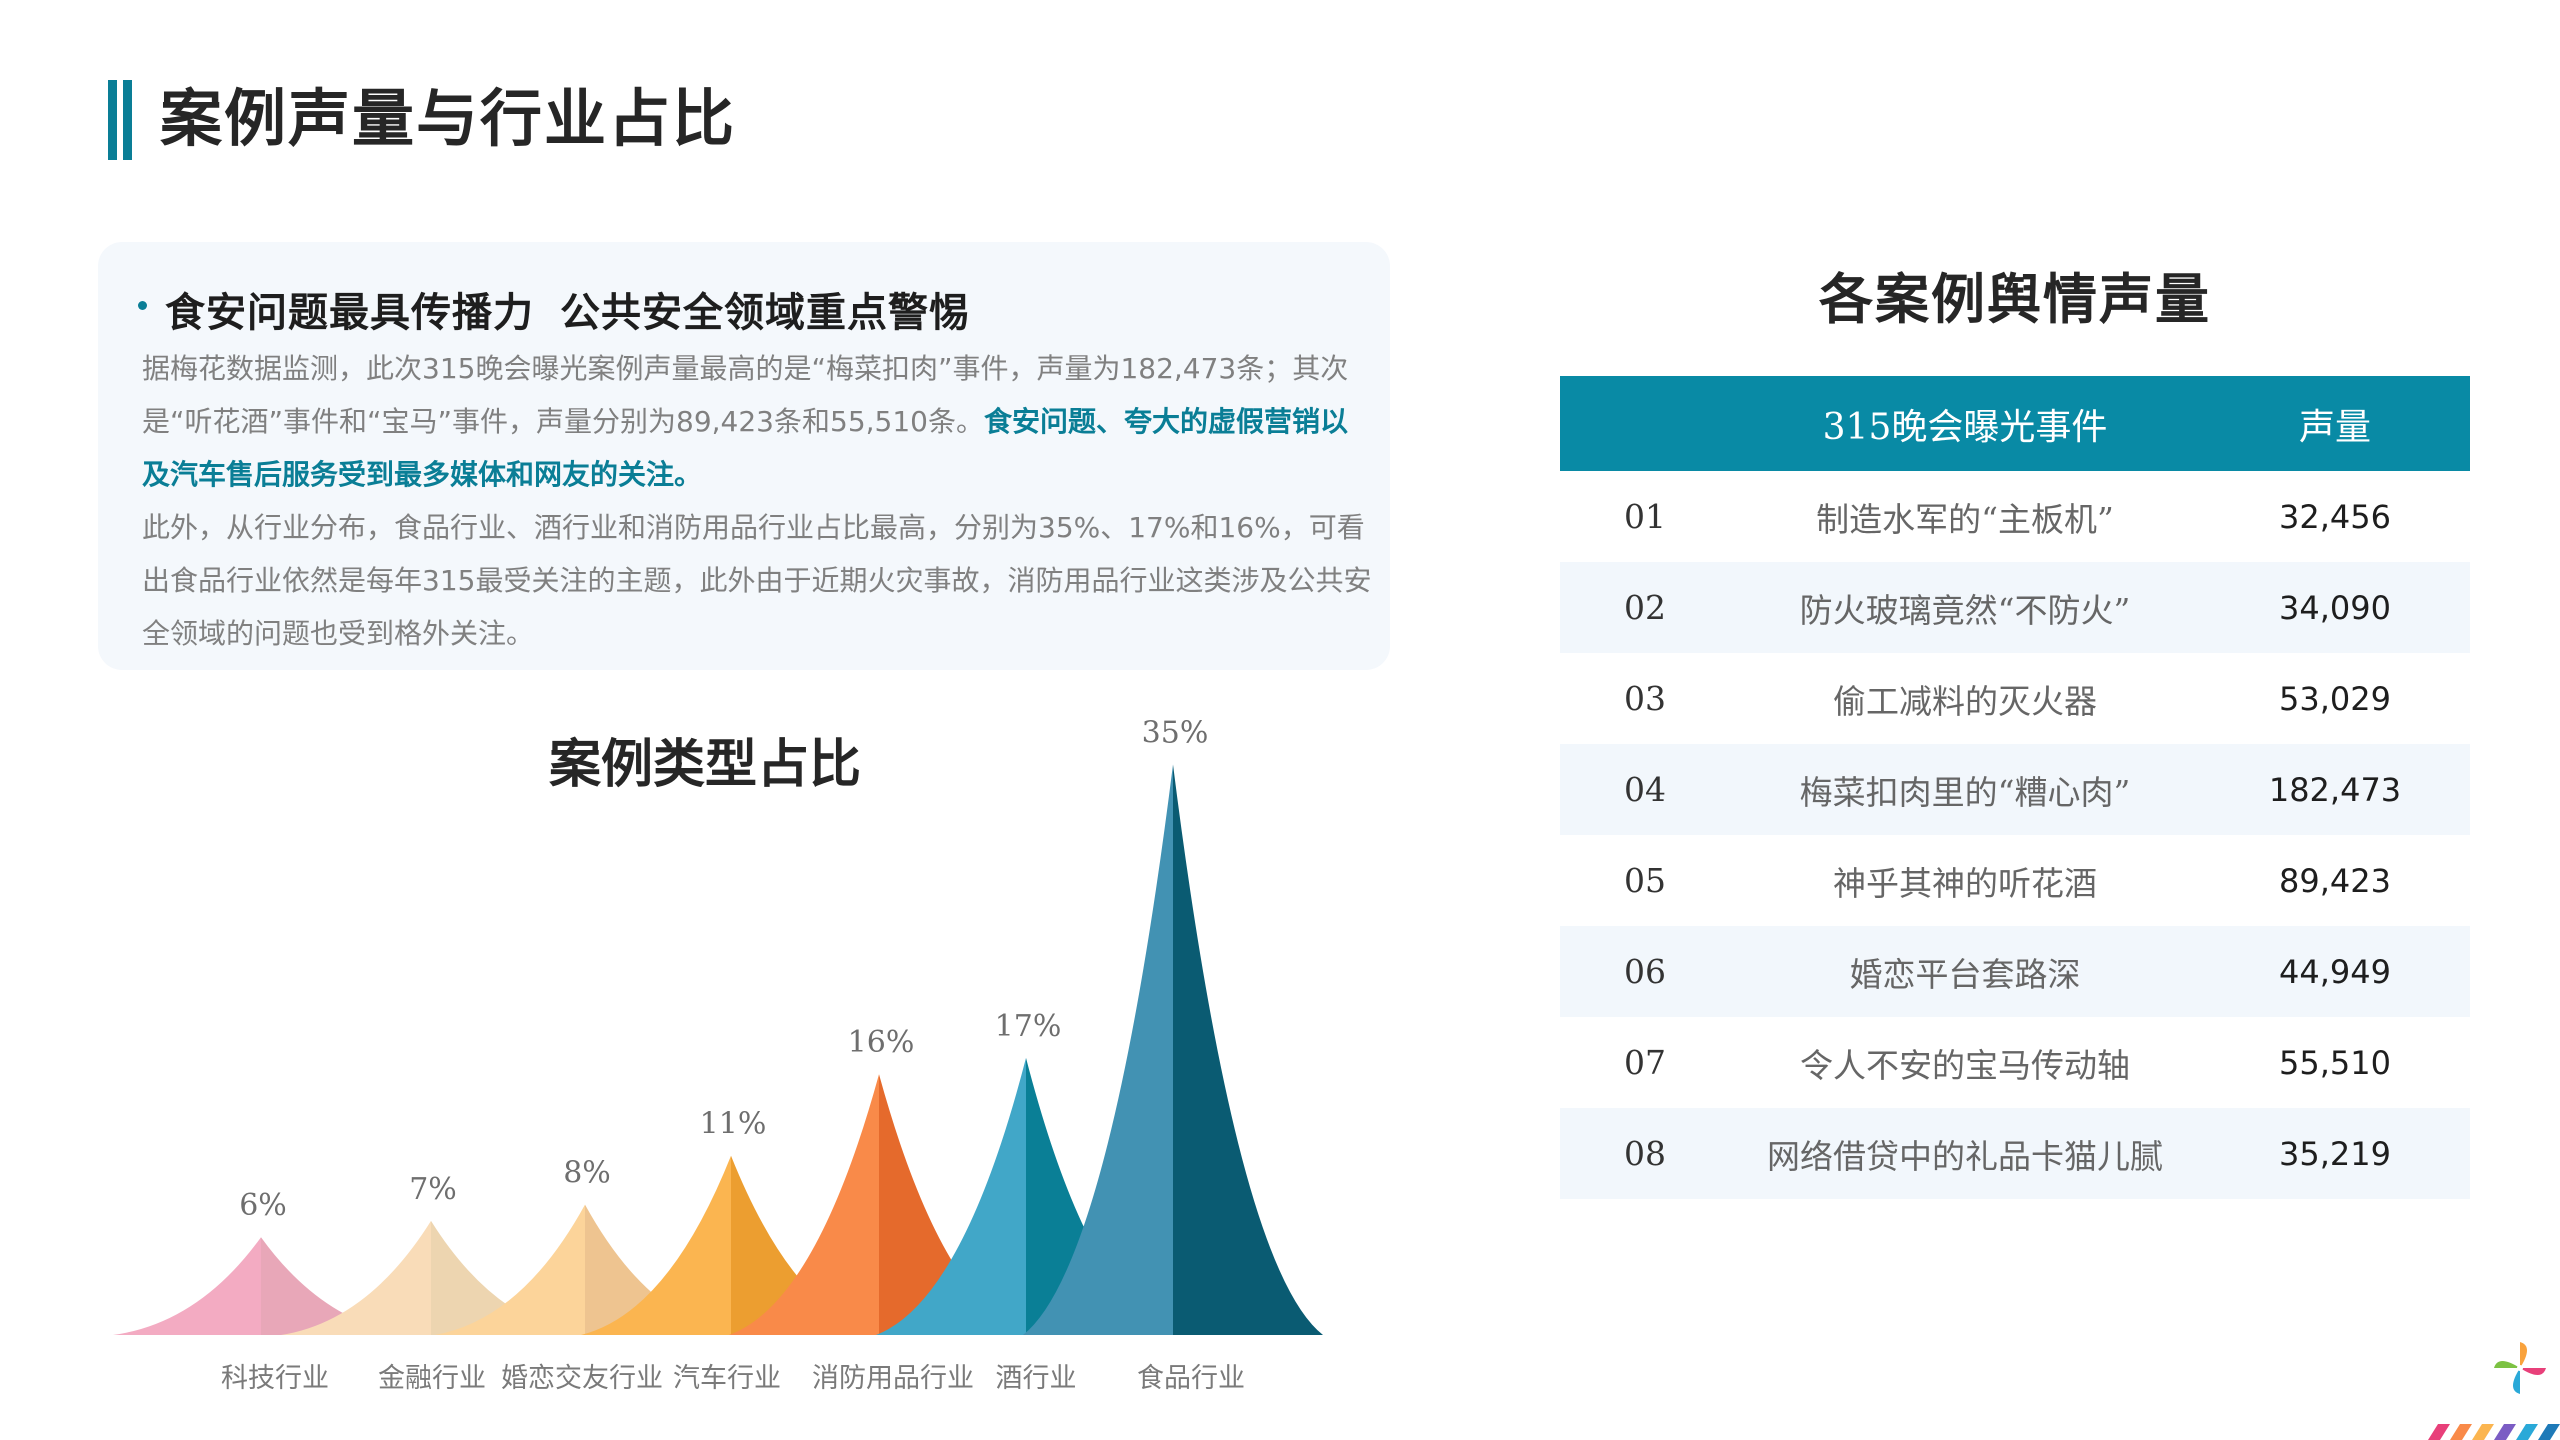 The image size is (2560, 1440). Describe the element at coordinates (2335, 971) in the screenshot. I see `row-volume: 44,949` at that location.